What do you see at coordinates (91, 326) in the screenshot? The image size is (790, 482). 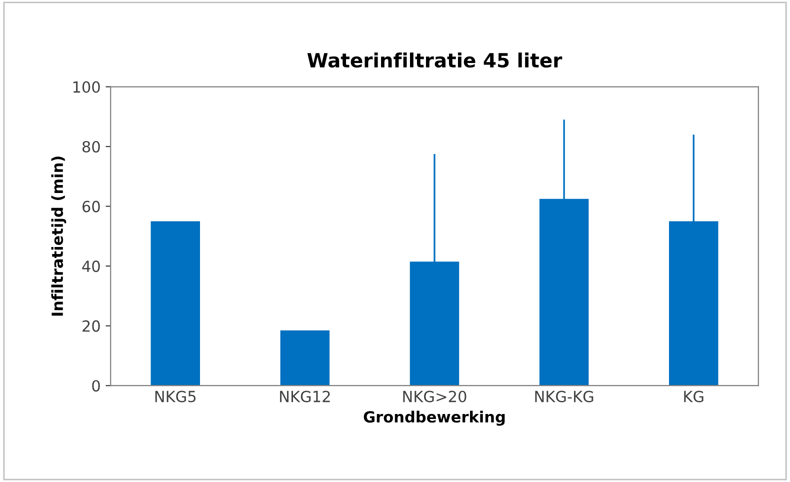 I see `y-tick-label: 20` at bounding box center [91, 326].